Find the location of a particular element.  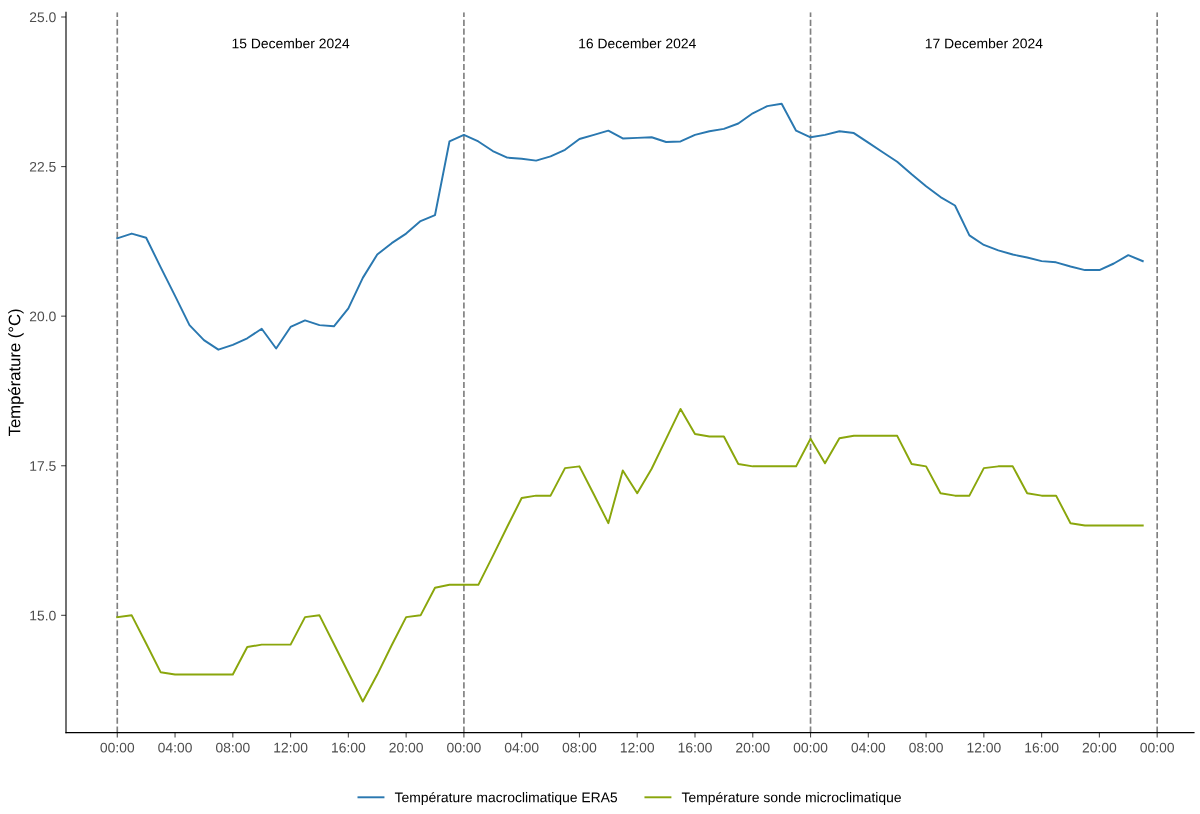

annotation: 15 December 2024 is located at coordinates (291, 43).